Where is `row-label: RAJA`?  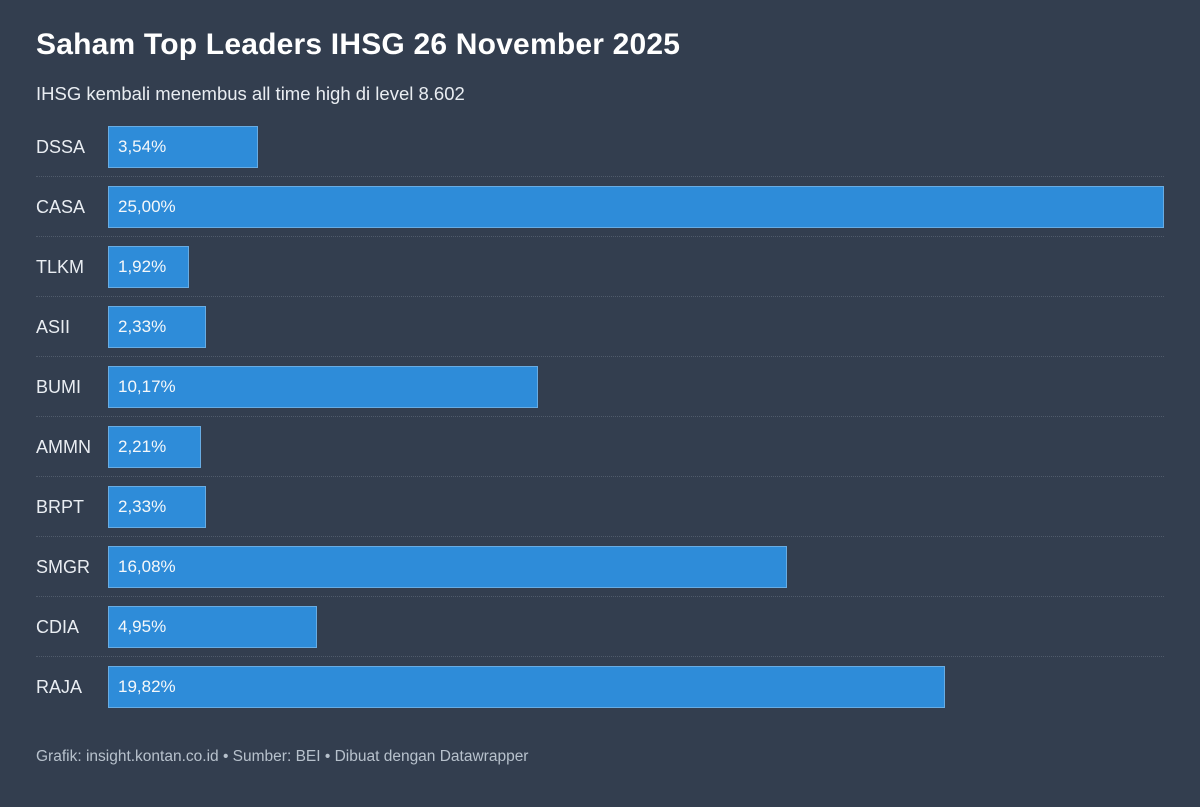 row-label: RAJA is located at coordinates (59, 687).